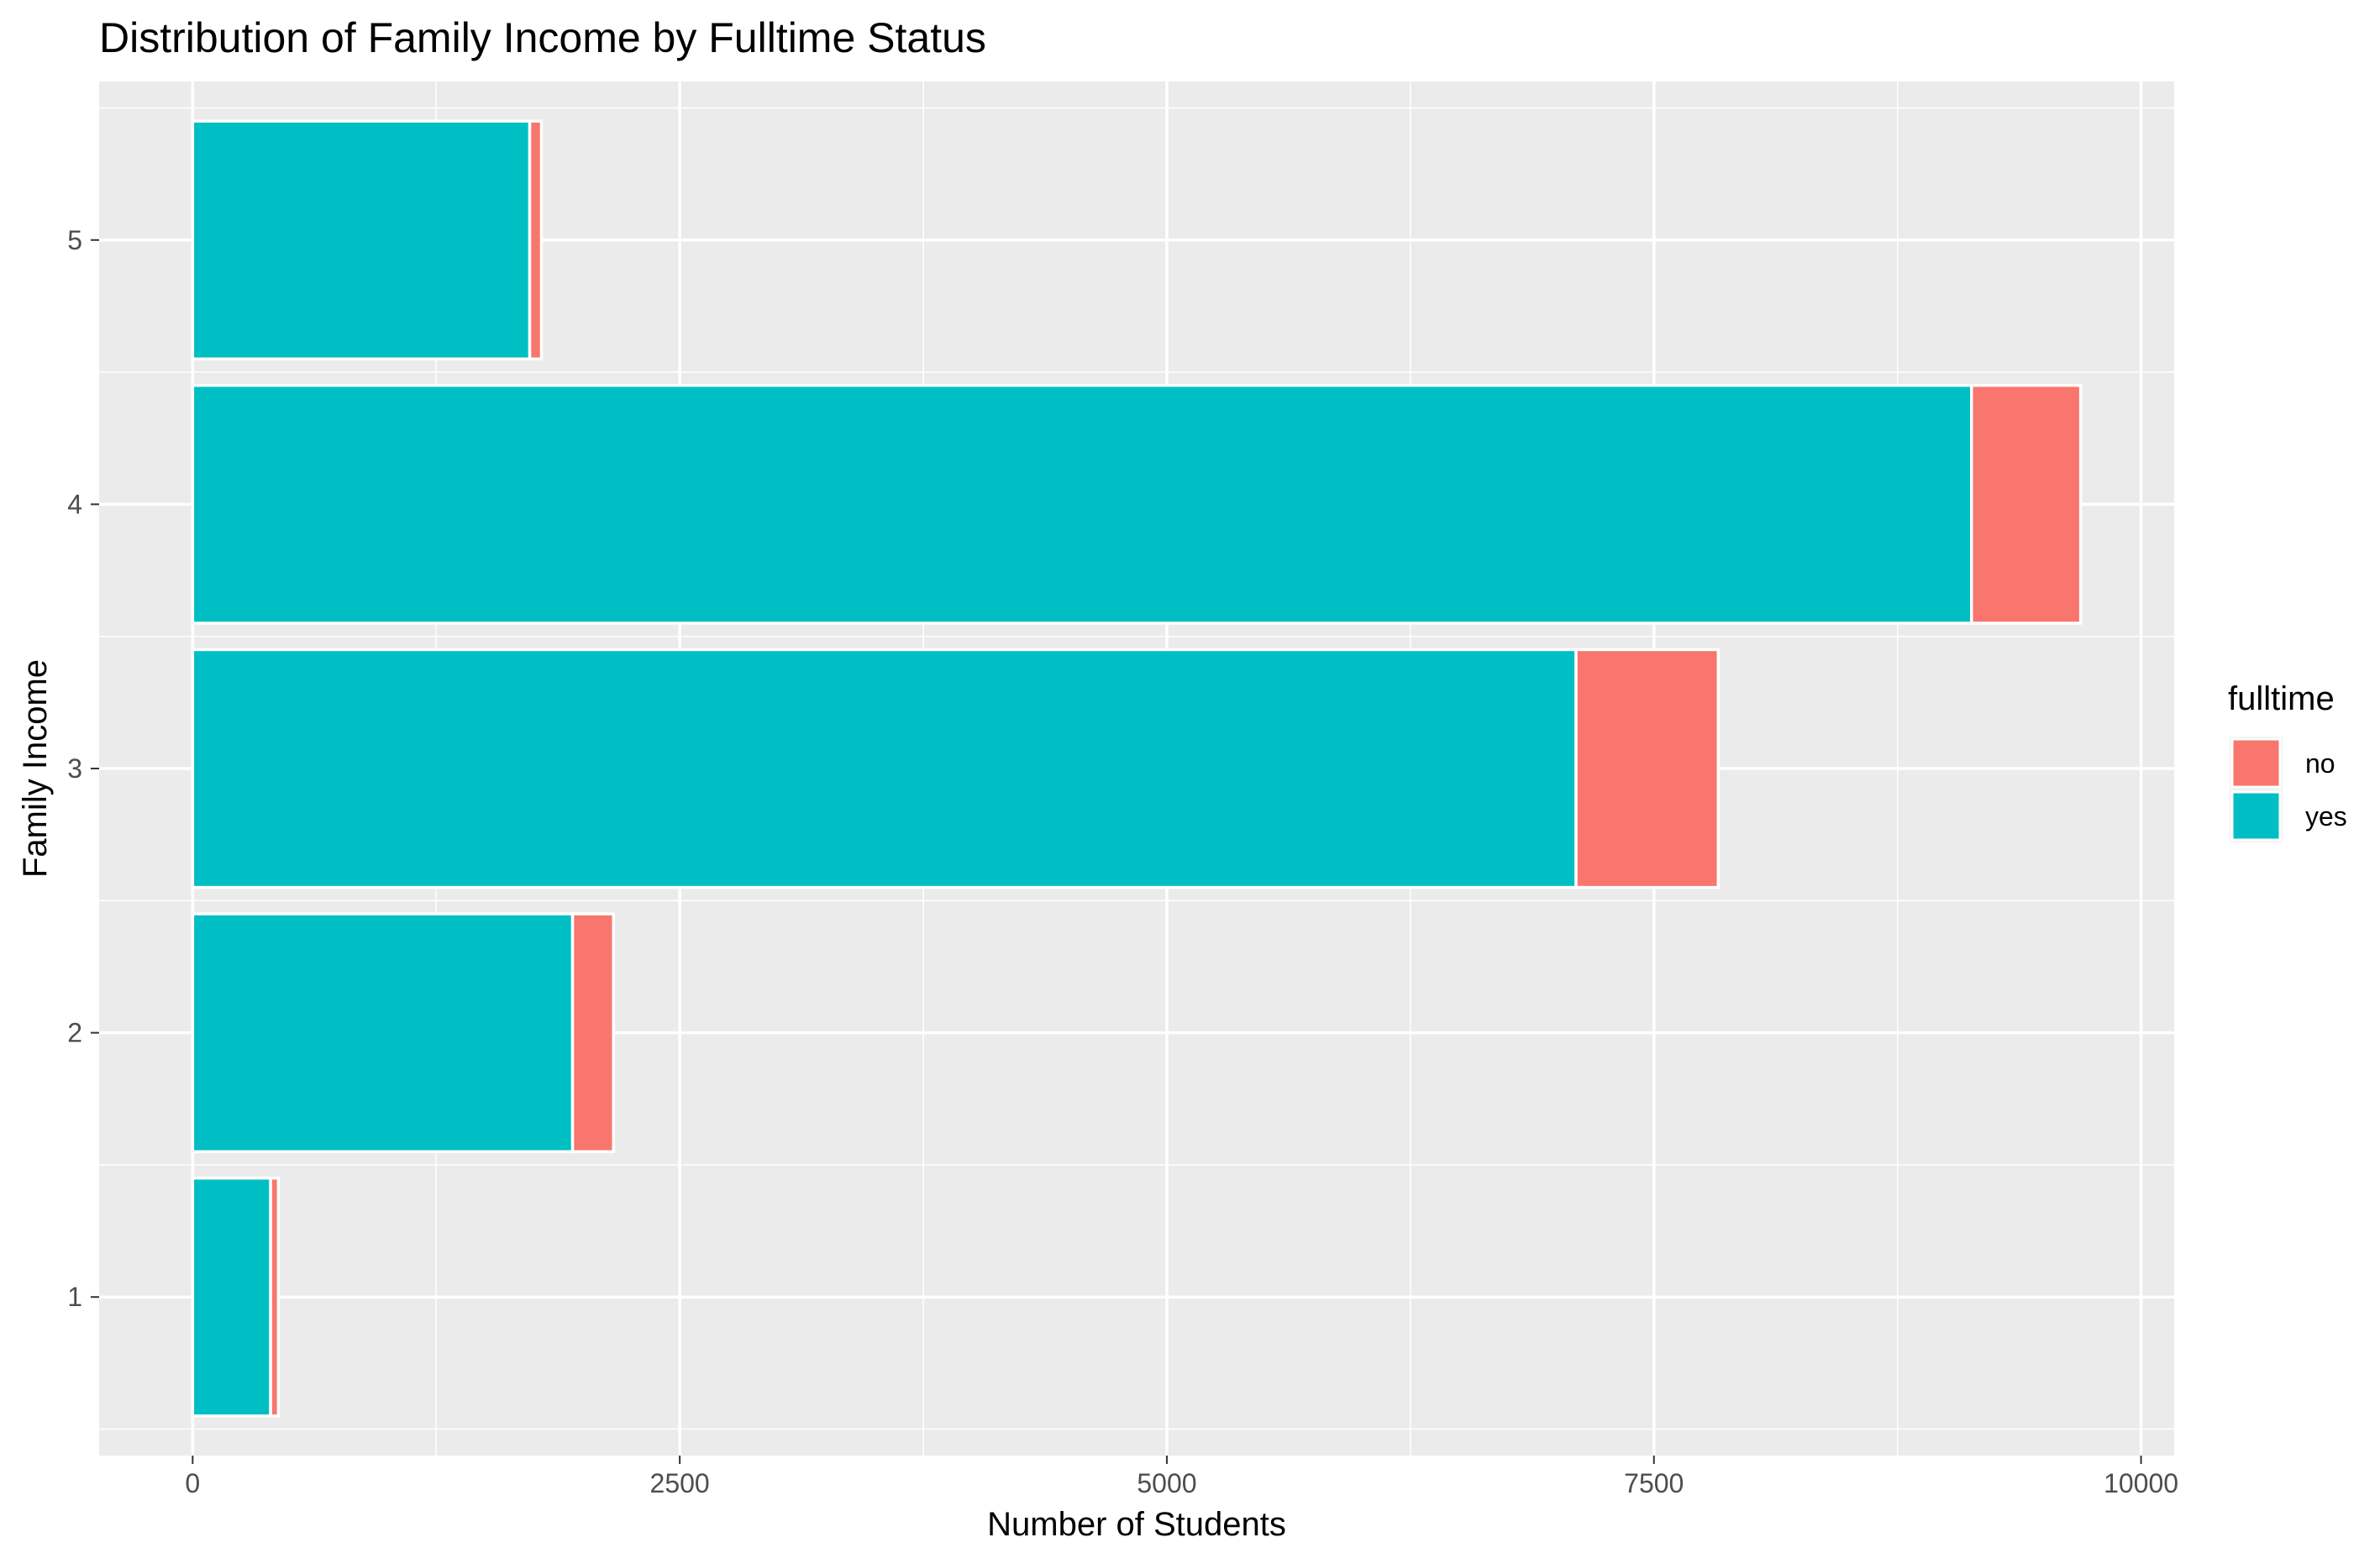 The image size is (2380, 1553). I want to click on y-tick-label: 1, so click(74, 1297).